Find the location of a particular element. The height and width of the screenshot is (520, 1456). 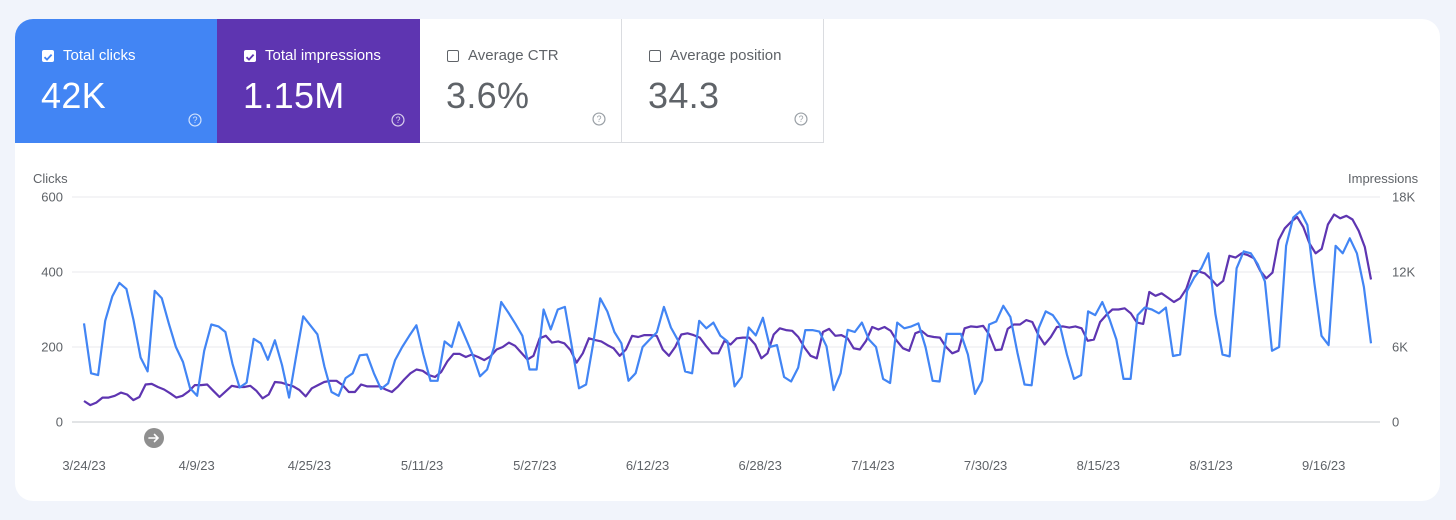

x-tick-label: 7/30/23 is located at coordinates (985, 465).